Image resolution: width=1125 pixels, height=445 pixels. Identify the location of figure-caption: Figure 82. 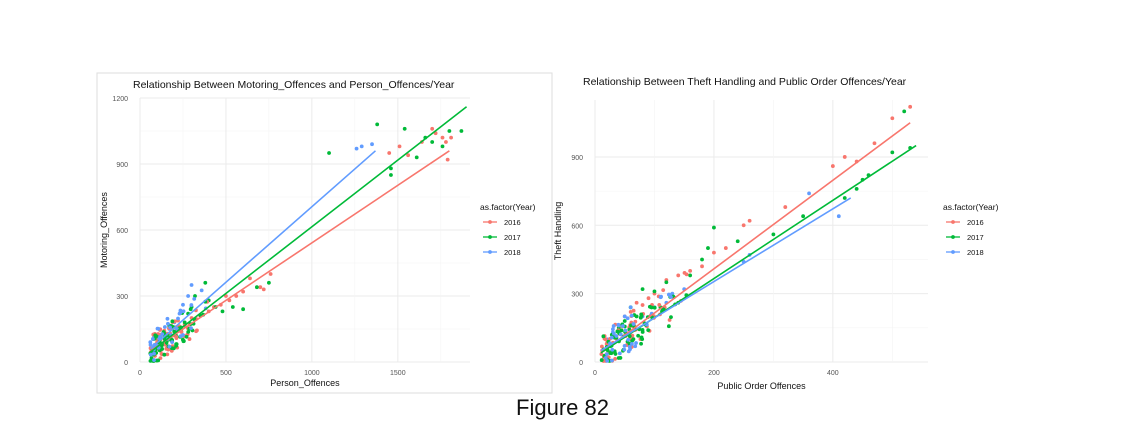
(562, 407).